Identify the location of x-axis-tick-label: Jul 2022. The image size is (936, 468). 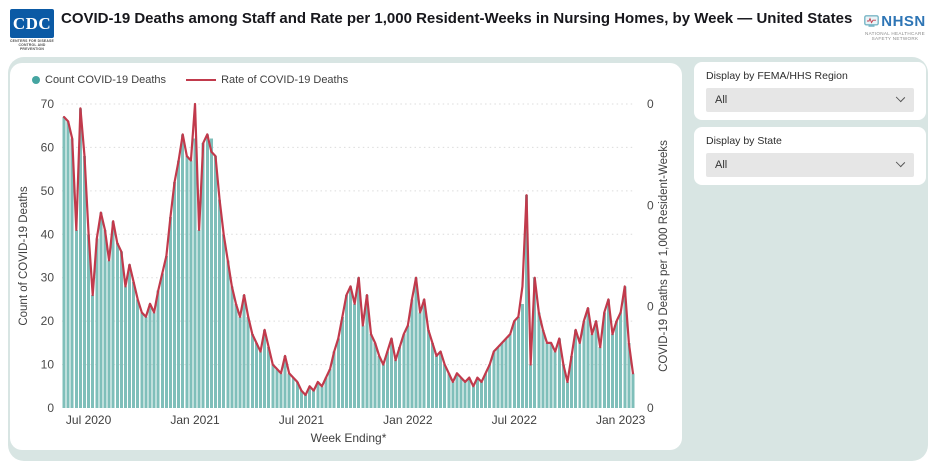
(515, 420).